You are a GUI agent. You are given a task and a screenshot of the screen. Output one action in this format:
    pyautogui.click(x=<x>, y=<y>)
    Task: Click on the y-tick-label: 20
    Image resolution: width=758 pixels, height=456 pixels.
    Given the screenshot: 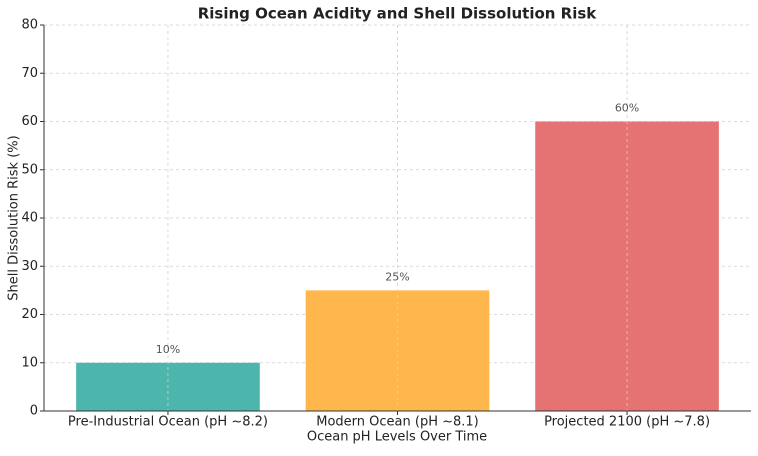 What is the action you would take?
    pyautogui.click(x=29, y=314)
    